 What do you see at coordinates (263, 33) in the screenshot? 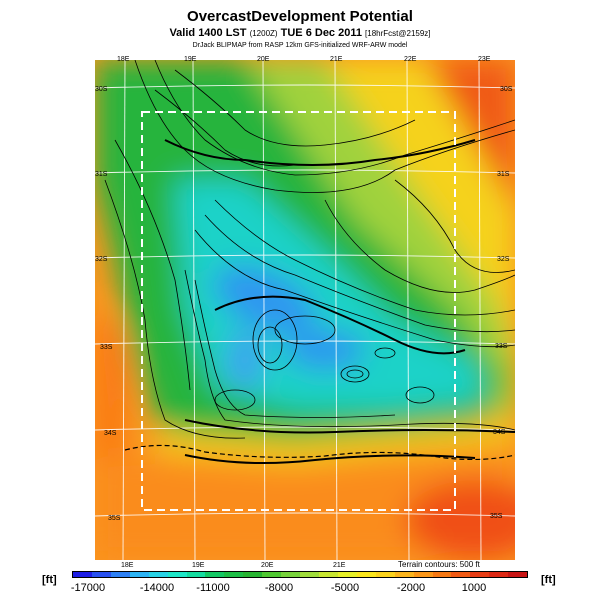
I see `utc-time: (1200Z)` at bounding box center [263, 33].